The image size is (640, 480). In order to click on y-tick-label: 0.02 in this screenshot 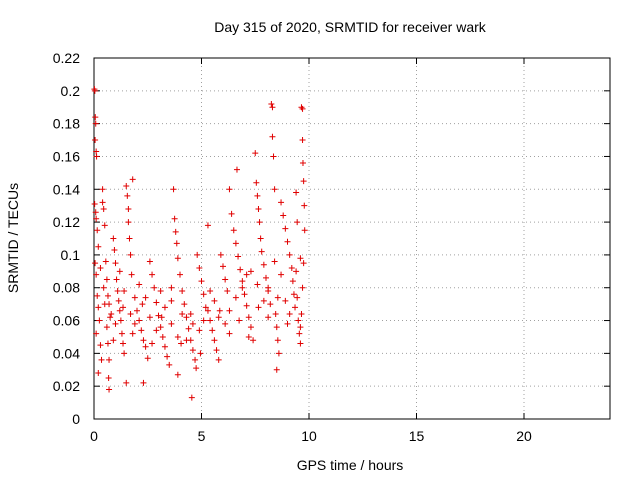, I will do `click(66, 386)`.